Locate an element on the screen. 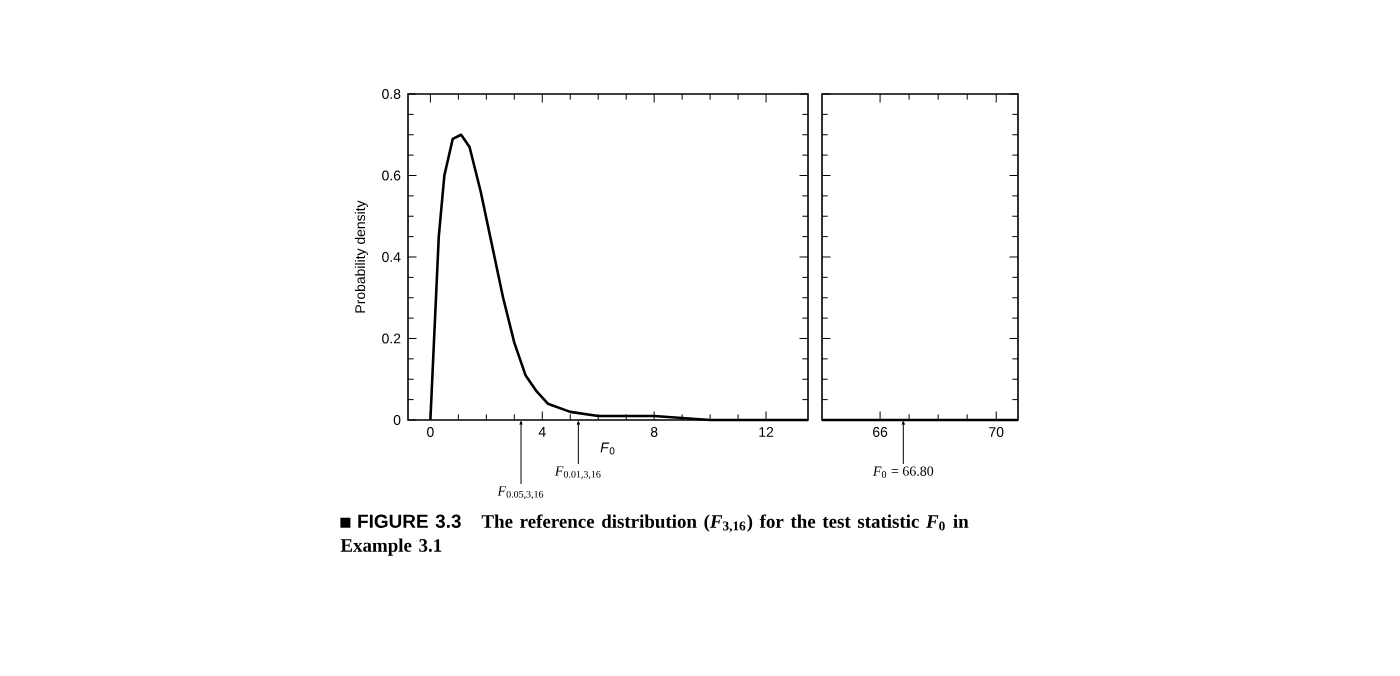  text: FIGURE 3.3 is located at coordinates (409, 521).